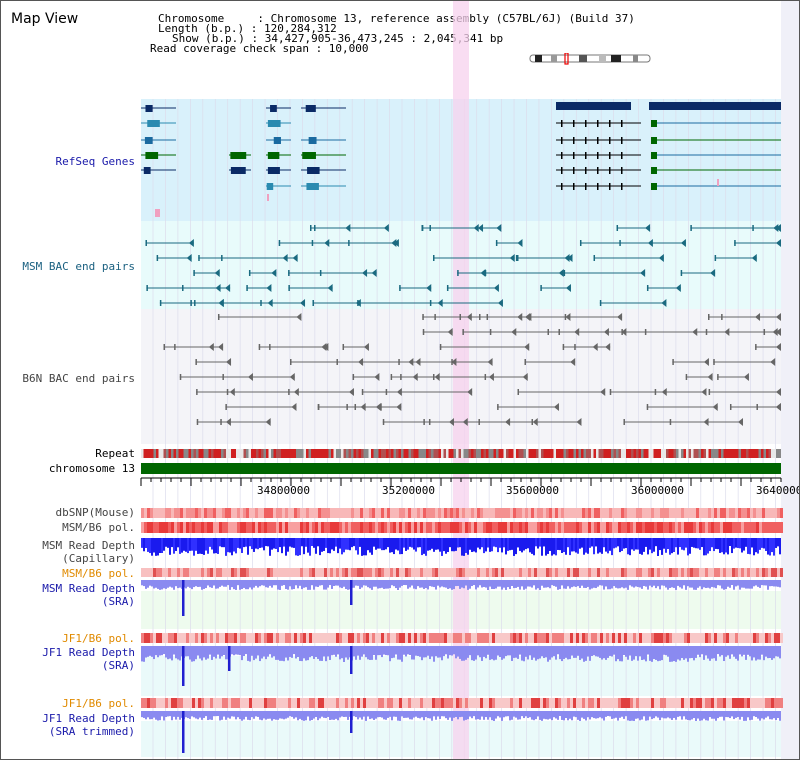  Describe the element at coordinates (591, 59) in the screenshot. I see `chromosome-ideogram` at that location.